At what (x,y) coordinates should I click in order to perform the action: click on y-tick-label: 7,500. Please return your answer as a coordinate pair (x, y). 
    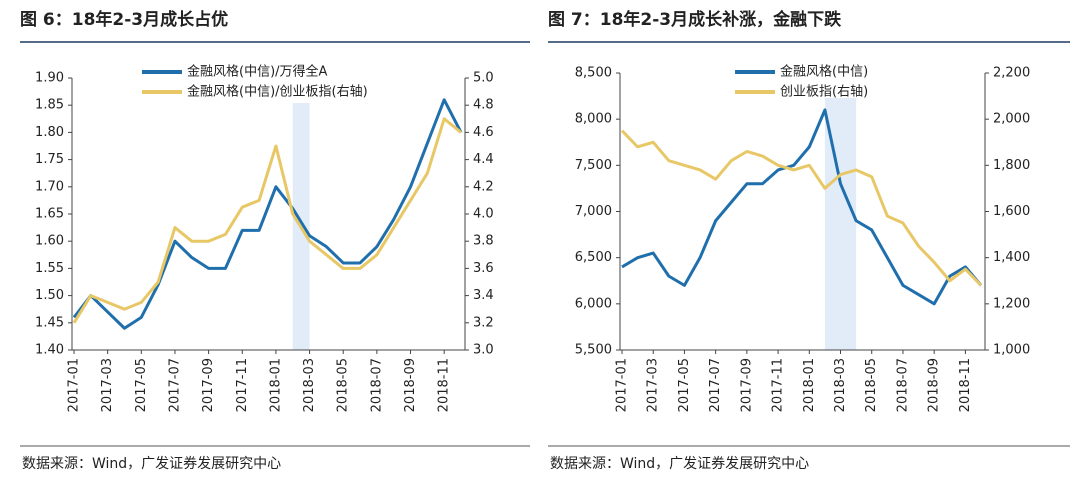
    Looking at the image, I should click on (593, 165).